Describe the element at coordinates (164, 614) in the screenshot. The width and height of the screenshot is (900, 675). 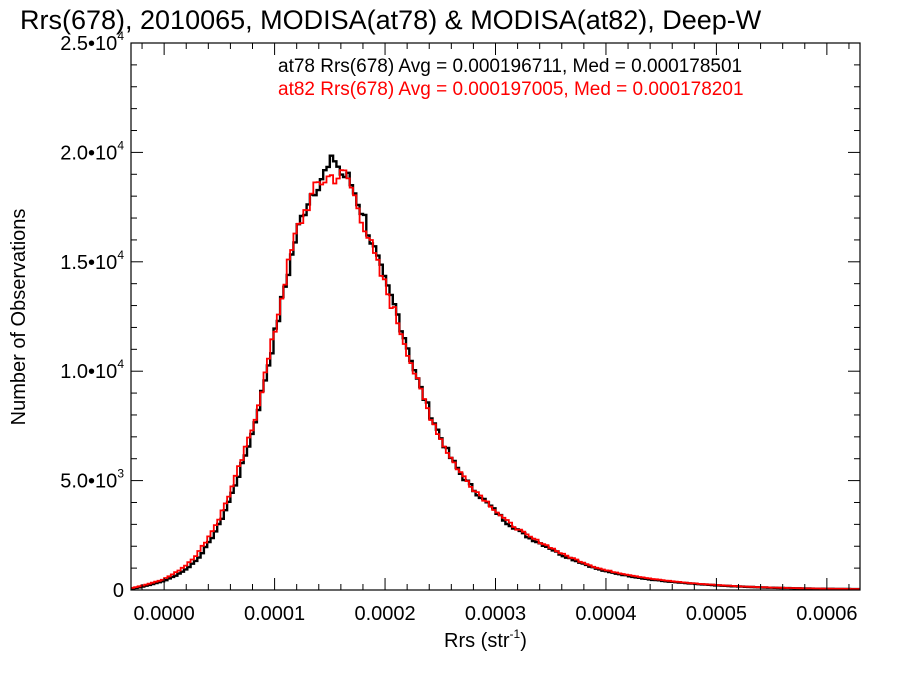
I see `x-tick-label: 0.0000` at that location.